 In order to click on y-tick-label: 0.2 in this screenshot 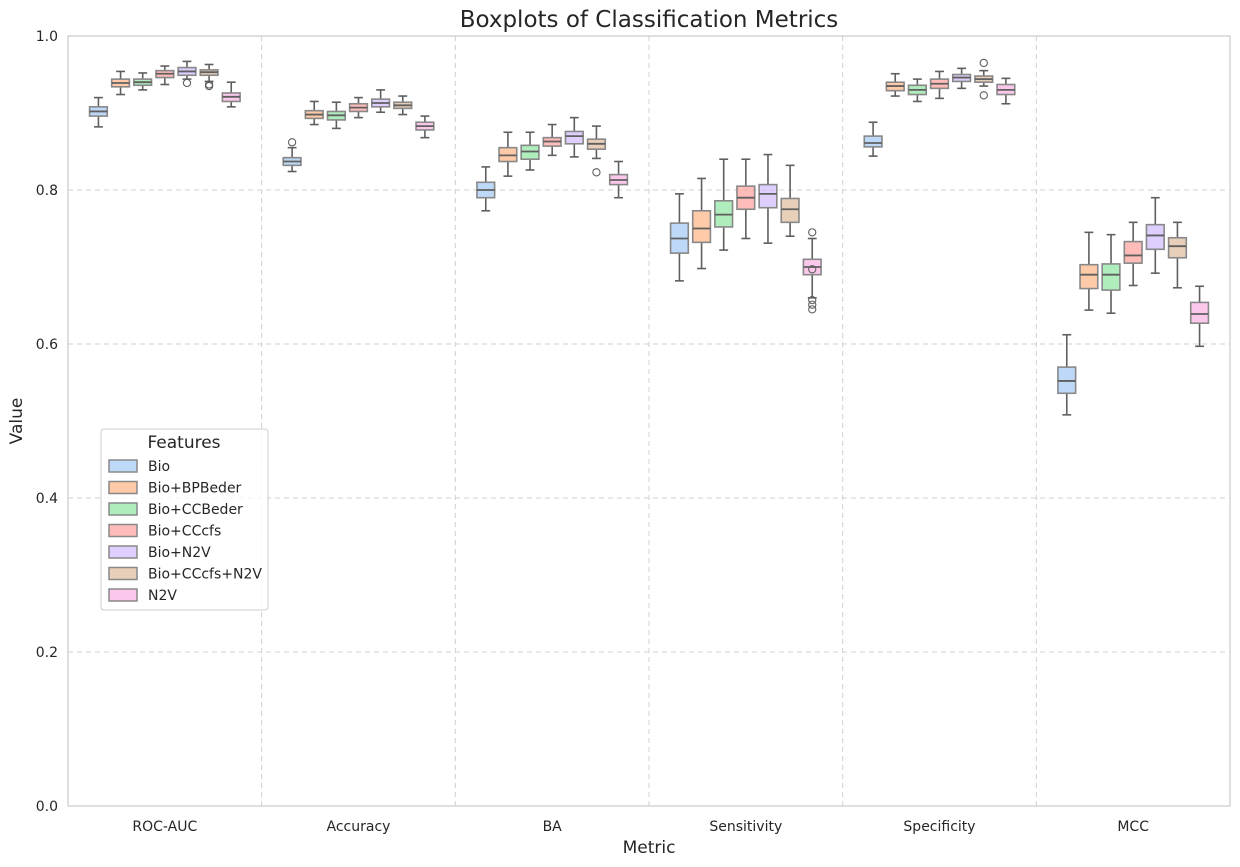, I will do `click(47, 653)`.